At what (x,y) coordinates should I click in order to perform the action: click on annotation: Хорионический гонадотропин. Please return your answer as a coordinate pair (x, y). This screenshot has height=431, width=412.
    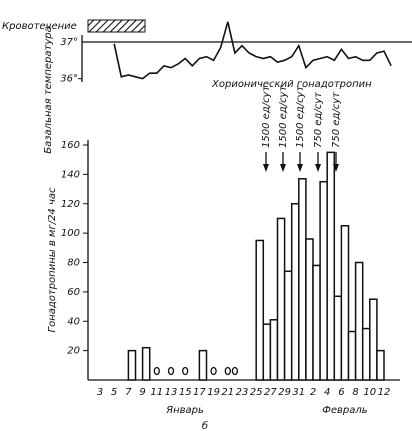
    Looking at the image, I should click on (291, 84).